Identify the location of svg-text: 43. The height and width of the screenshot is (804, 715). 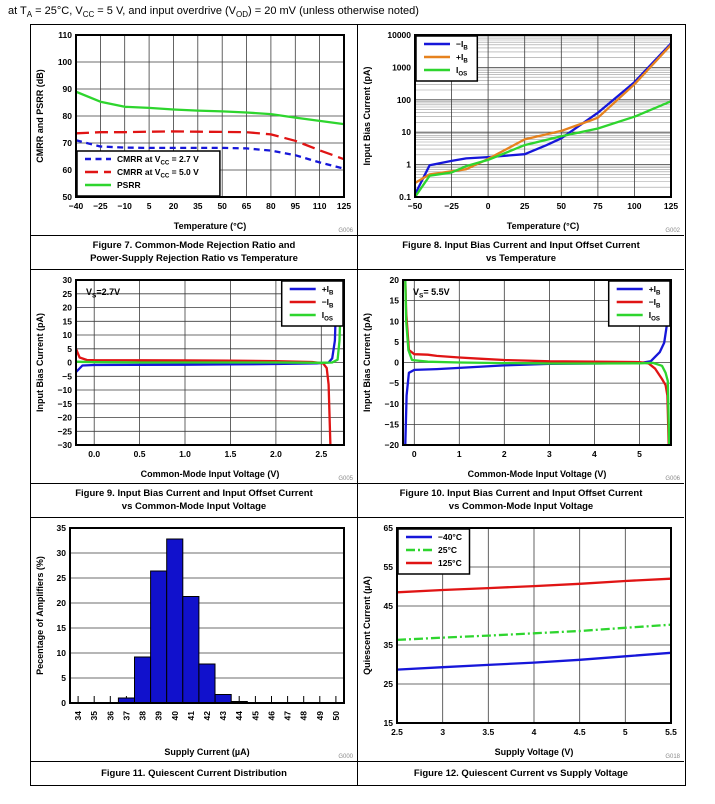
(223, 715).